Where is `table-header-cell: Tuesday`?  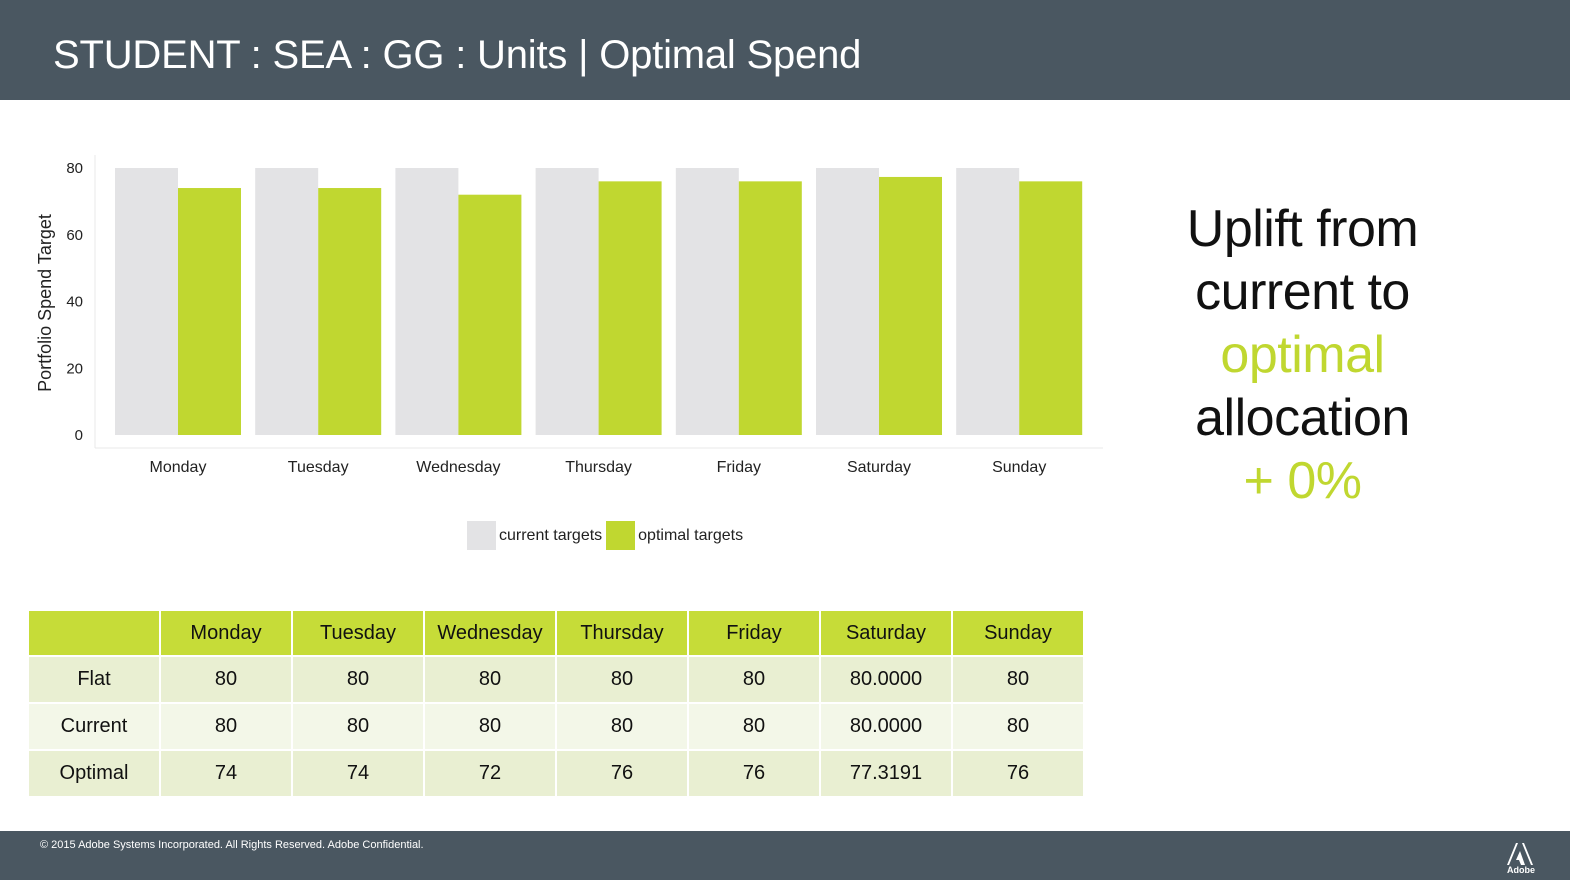 table-header-cell: Tuesday is located at coordinates (358, 634).